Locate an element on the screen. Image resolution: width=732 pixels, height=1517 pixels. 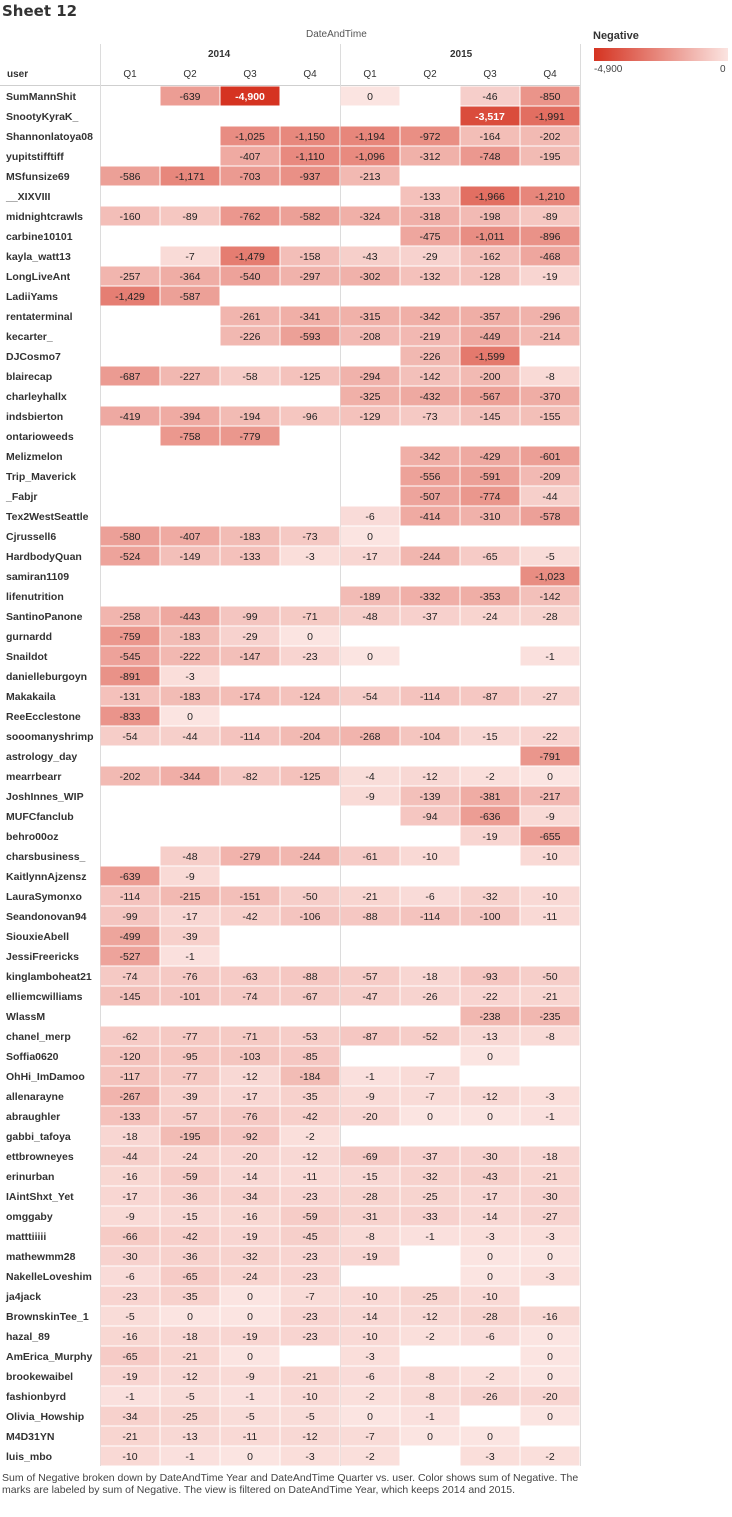
cell-value-label: -5 is located at coordinates (129, 1317).